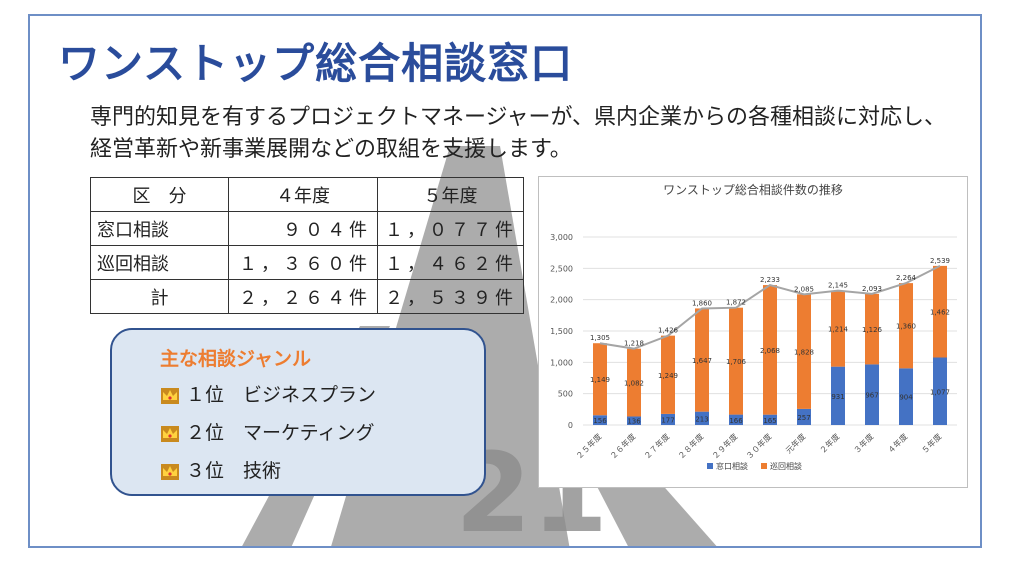  What do you see at coordinates (736, 303) in the screenshot?
I see `total-label: 1,872` at bounding box center [736, 303].